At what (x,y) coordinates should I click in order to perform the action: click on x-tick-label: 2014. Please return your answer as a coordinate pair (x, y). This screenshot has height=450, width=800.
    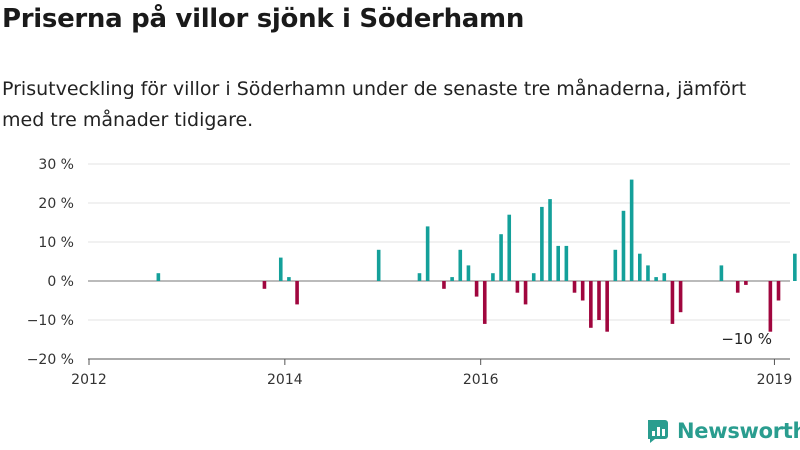
    Looking at the image, I should click on (285, 380).